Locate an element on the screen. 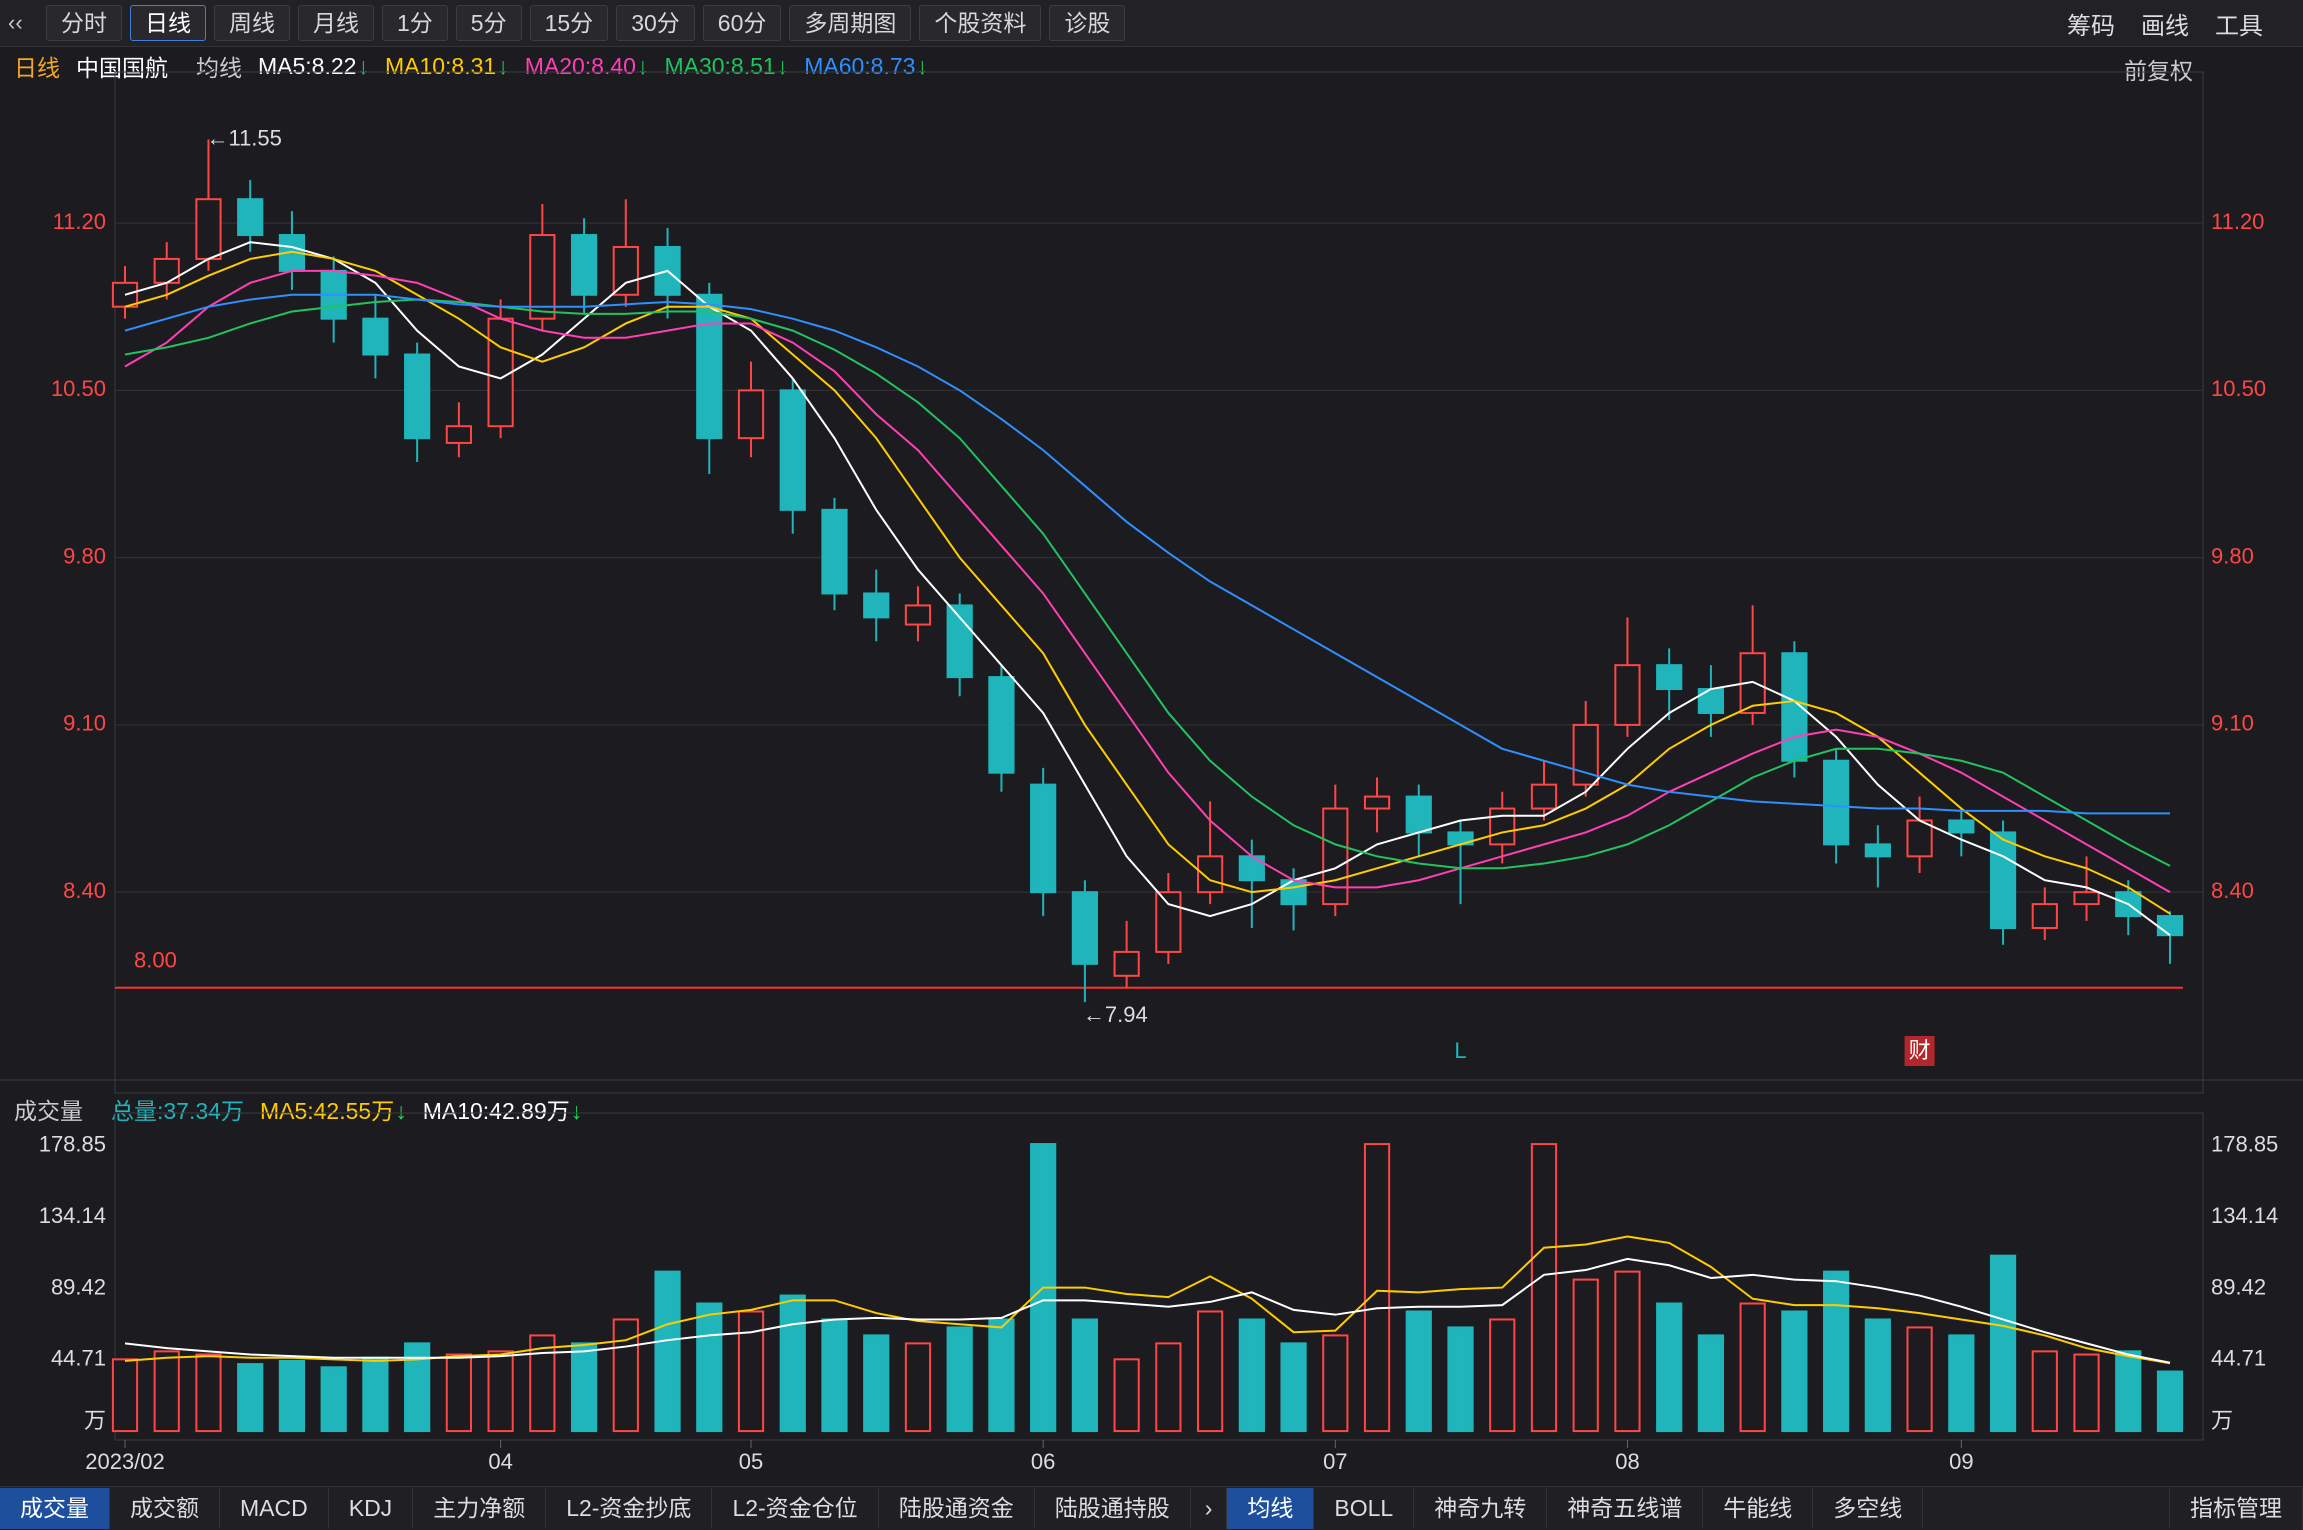  indicator-tab: L2-资金抄底 is located at coordinates (629, 1508).